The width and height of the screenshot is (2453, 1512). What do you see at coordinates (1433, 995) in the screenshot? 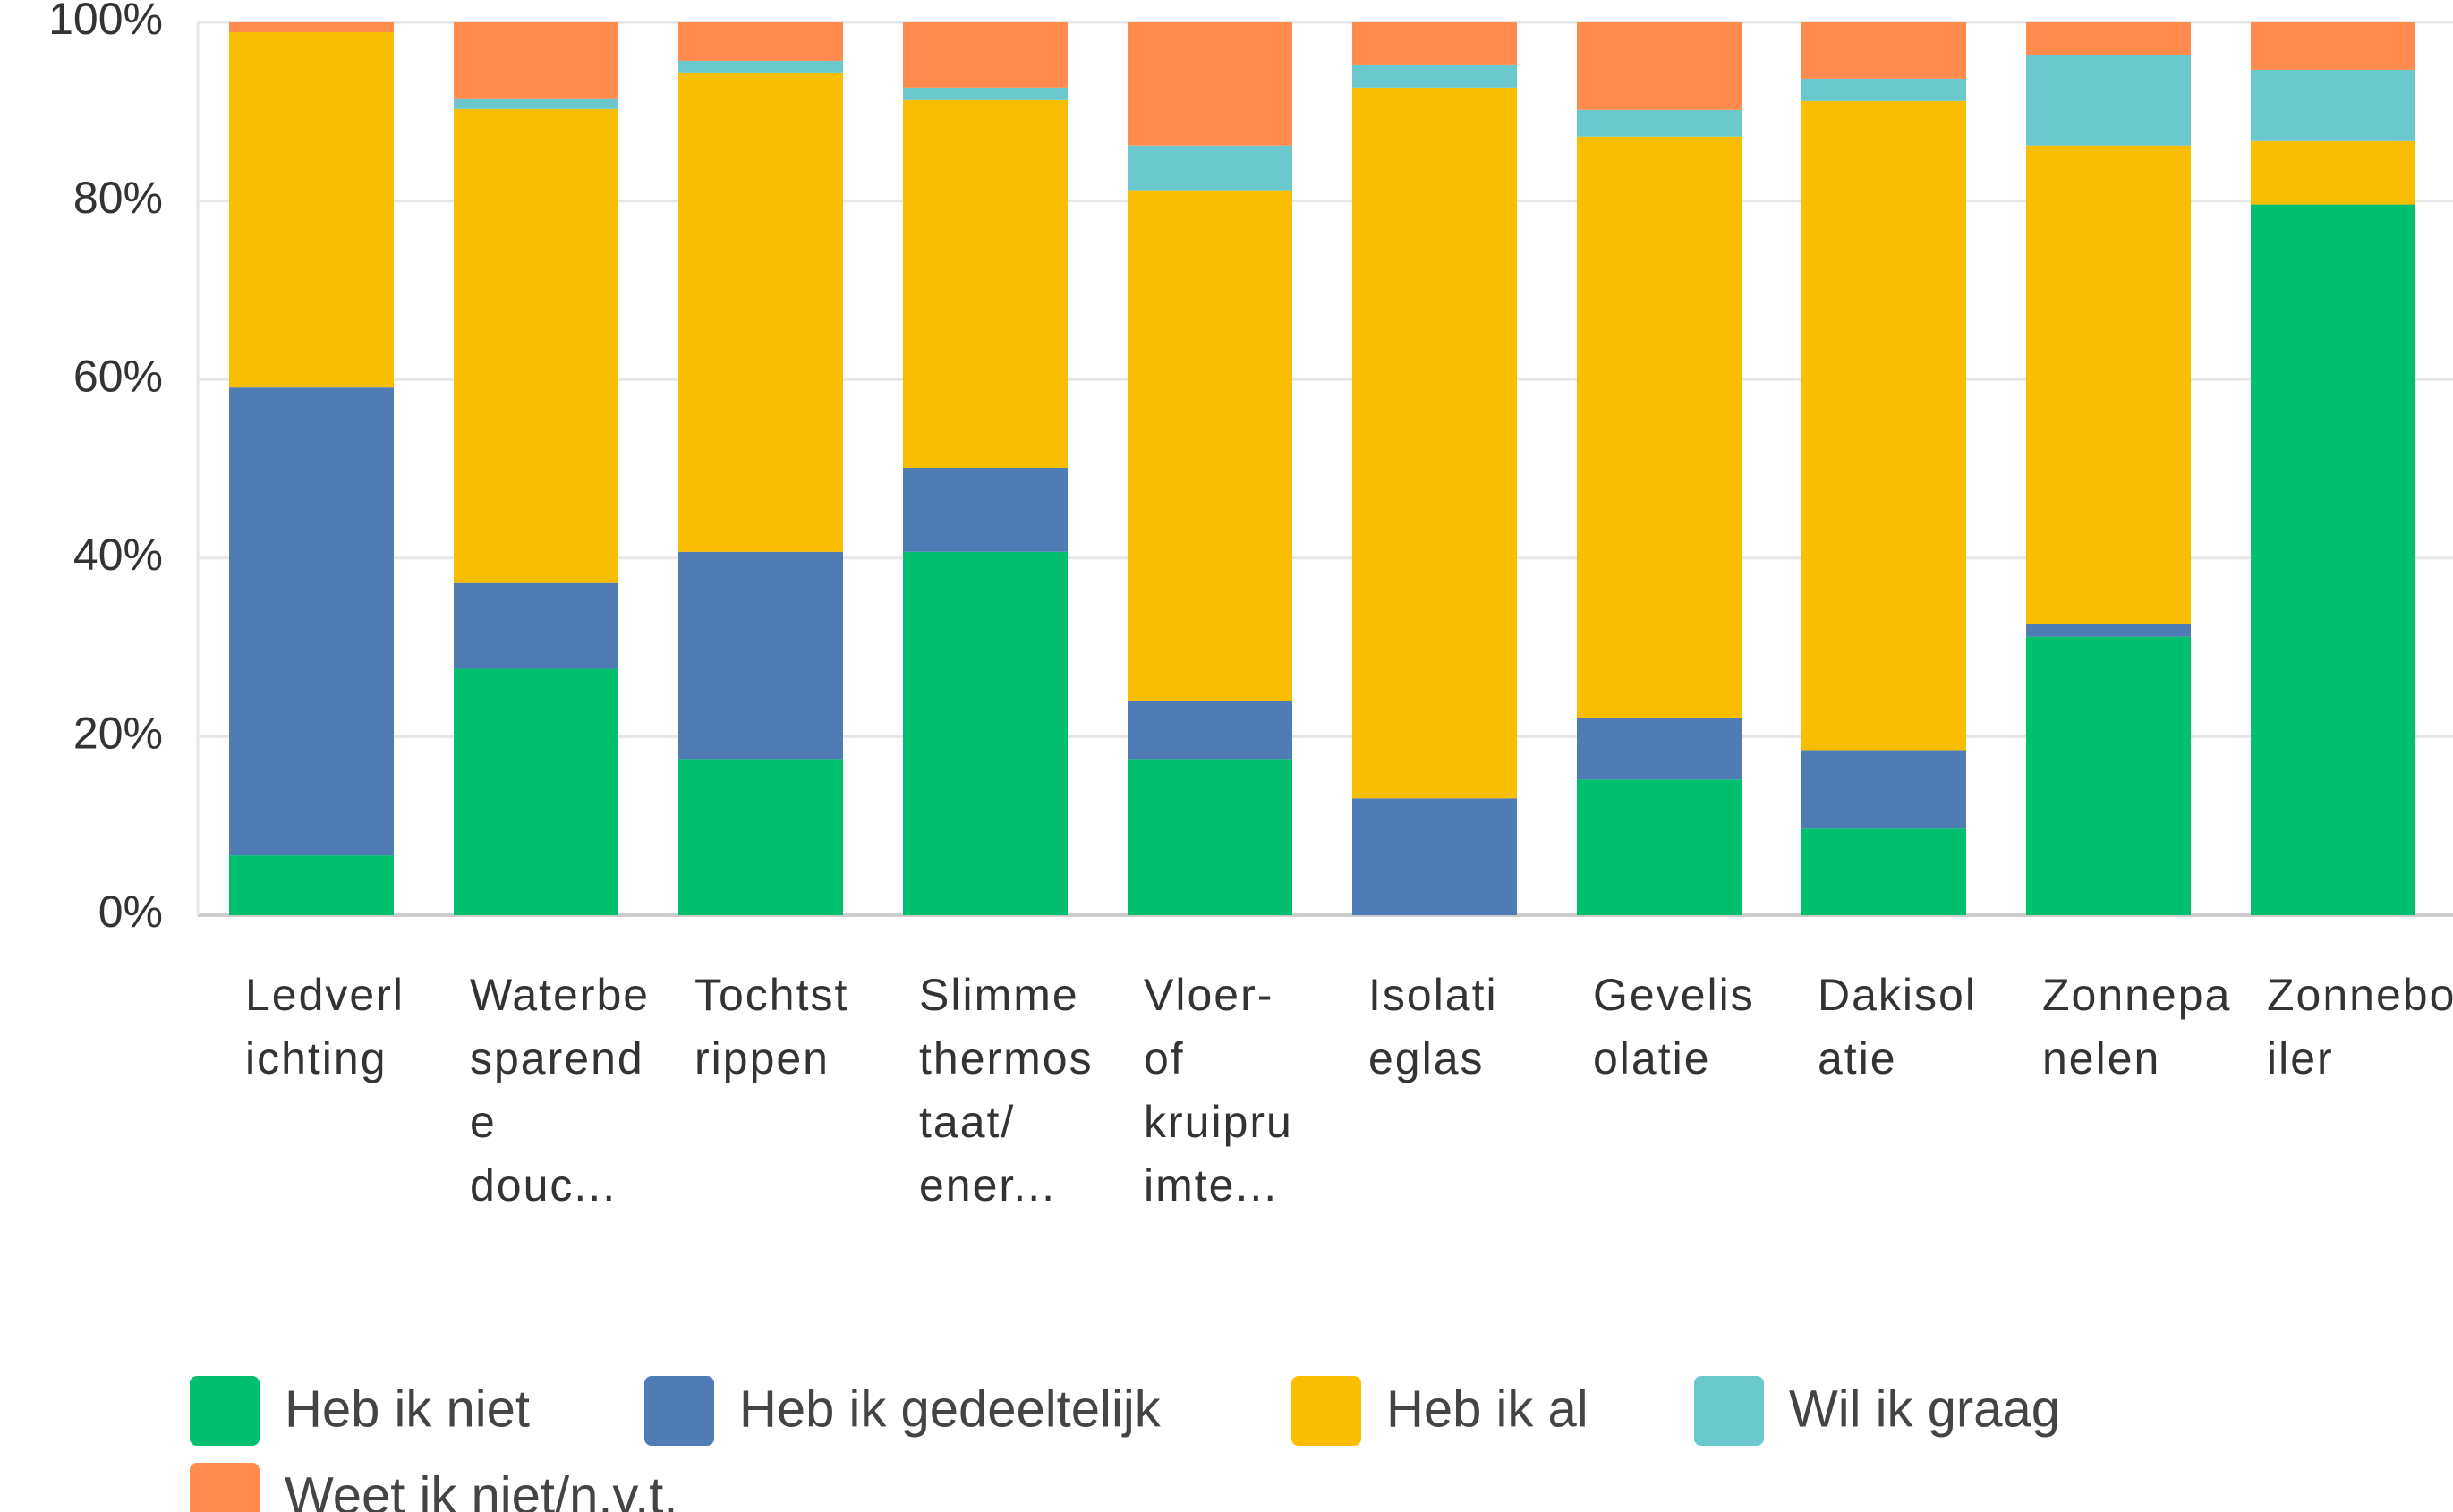
I see `x-tick-label-line: Isolati` at bounding box center [1433, 995].